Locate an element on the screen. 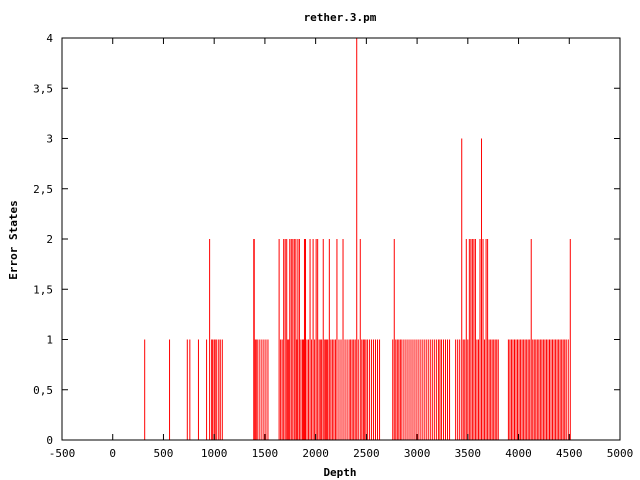  x-tick-label: 1500 is located at coordinates (265, 453).